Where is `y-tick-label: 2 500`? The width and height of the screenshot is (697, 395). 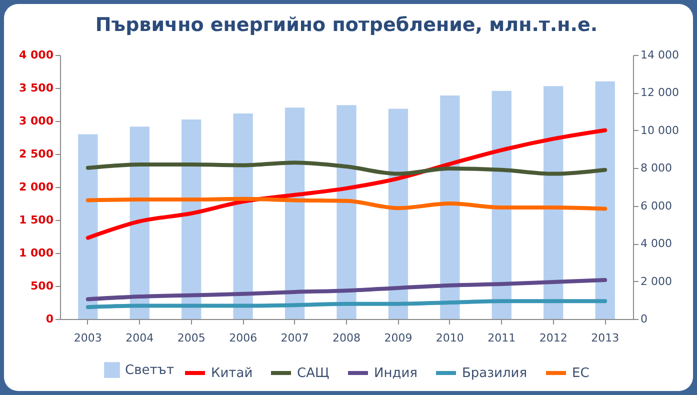 y-tick-label: 2 500 is located at coordinates (36, 154).